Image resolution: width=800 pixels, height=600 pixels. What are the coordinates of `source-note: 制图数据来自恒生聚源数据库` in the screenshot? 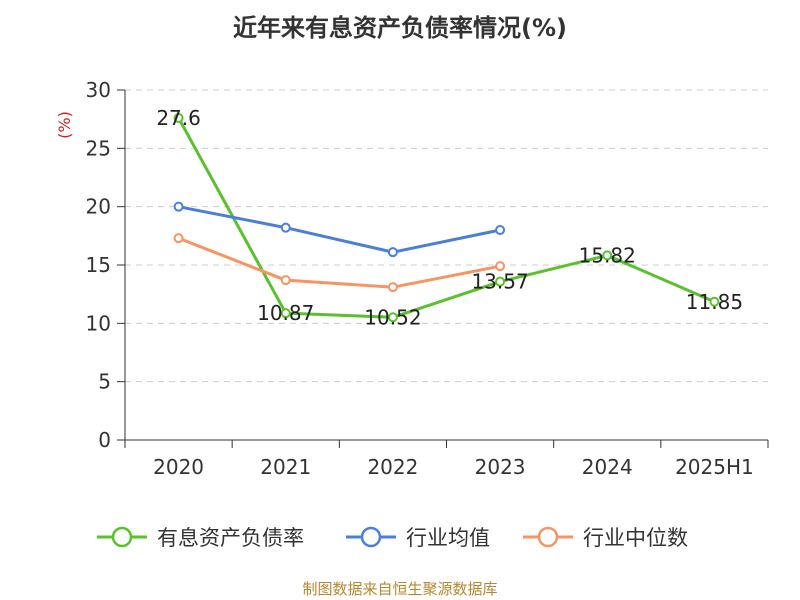 It's located at (400, 589).